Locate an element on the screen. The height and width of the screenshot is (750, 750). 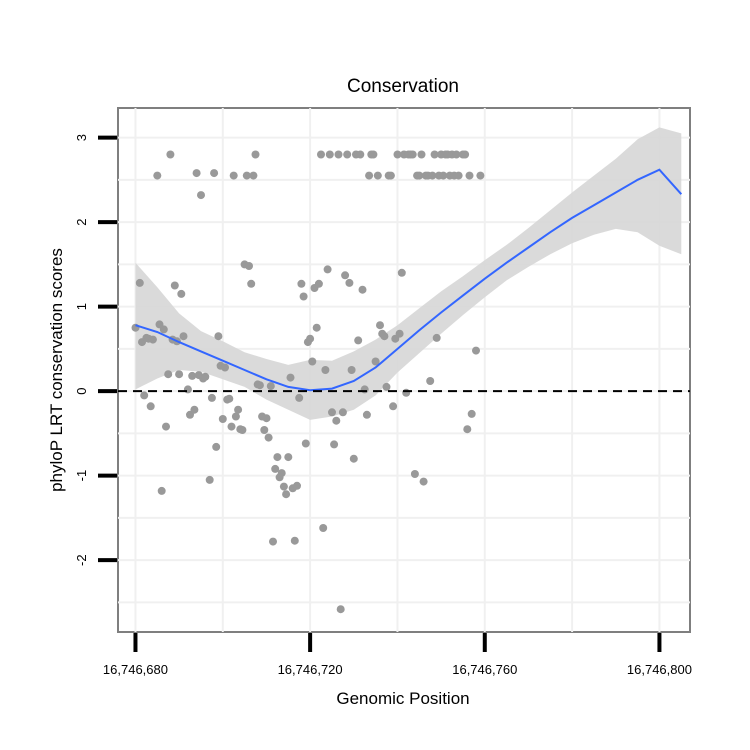
y-tick-label: -2 is located at coordinates (81, 560).